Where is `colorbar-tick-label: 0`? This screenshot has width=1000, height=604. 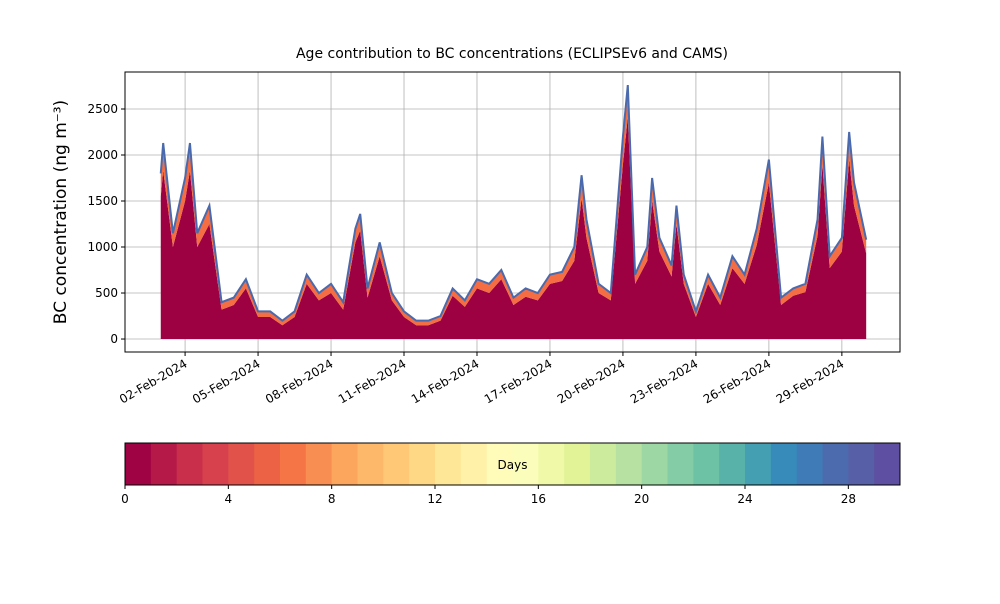
colorbar-tick-label: 0 is located at coordinates (125, 499).